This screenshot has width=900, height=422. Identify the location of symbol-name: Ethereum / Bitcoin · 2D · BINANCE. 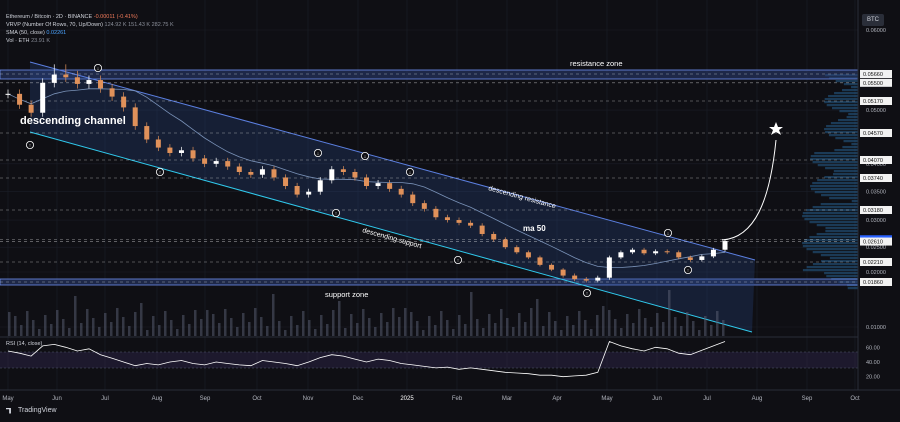
(49, 17).